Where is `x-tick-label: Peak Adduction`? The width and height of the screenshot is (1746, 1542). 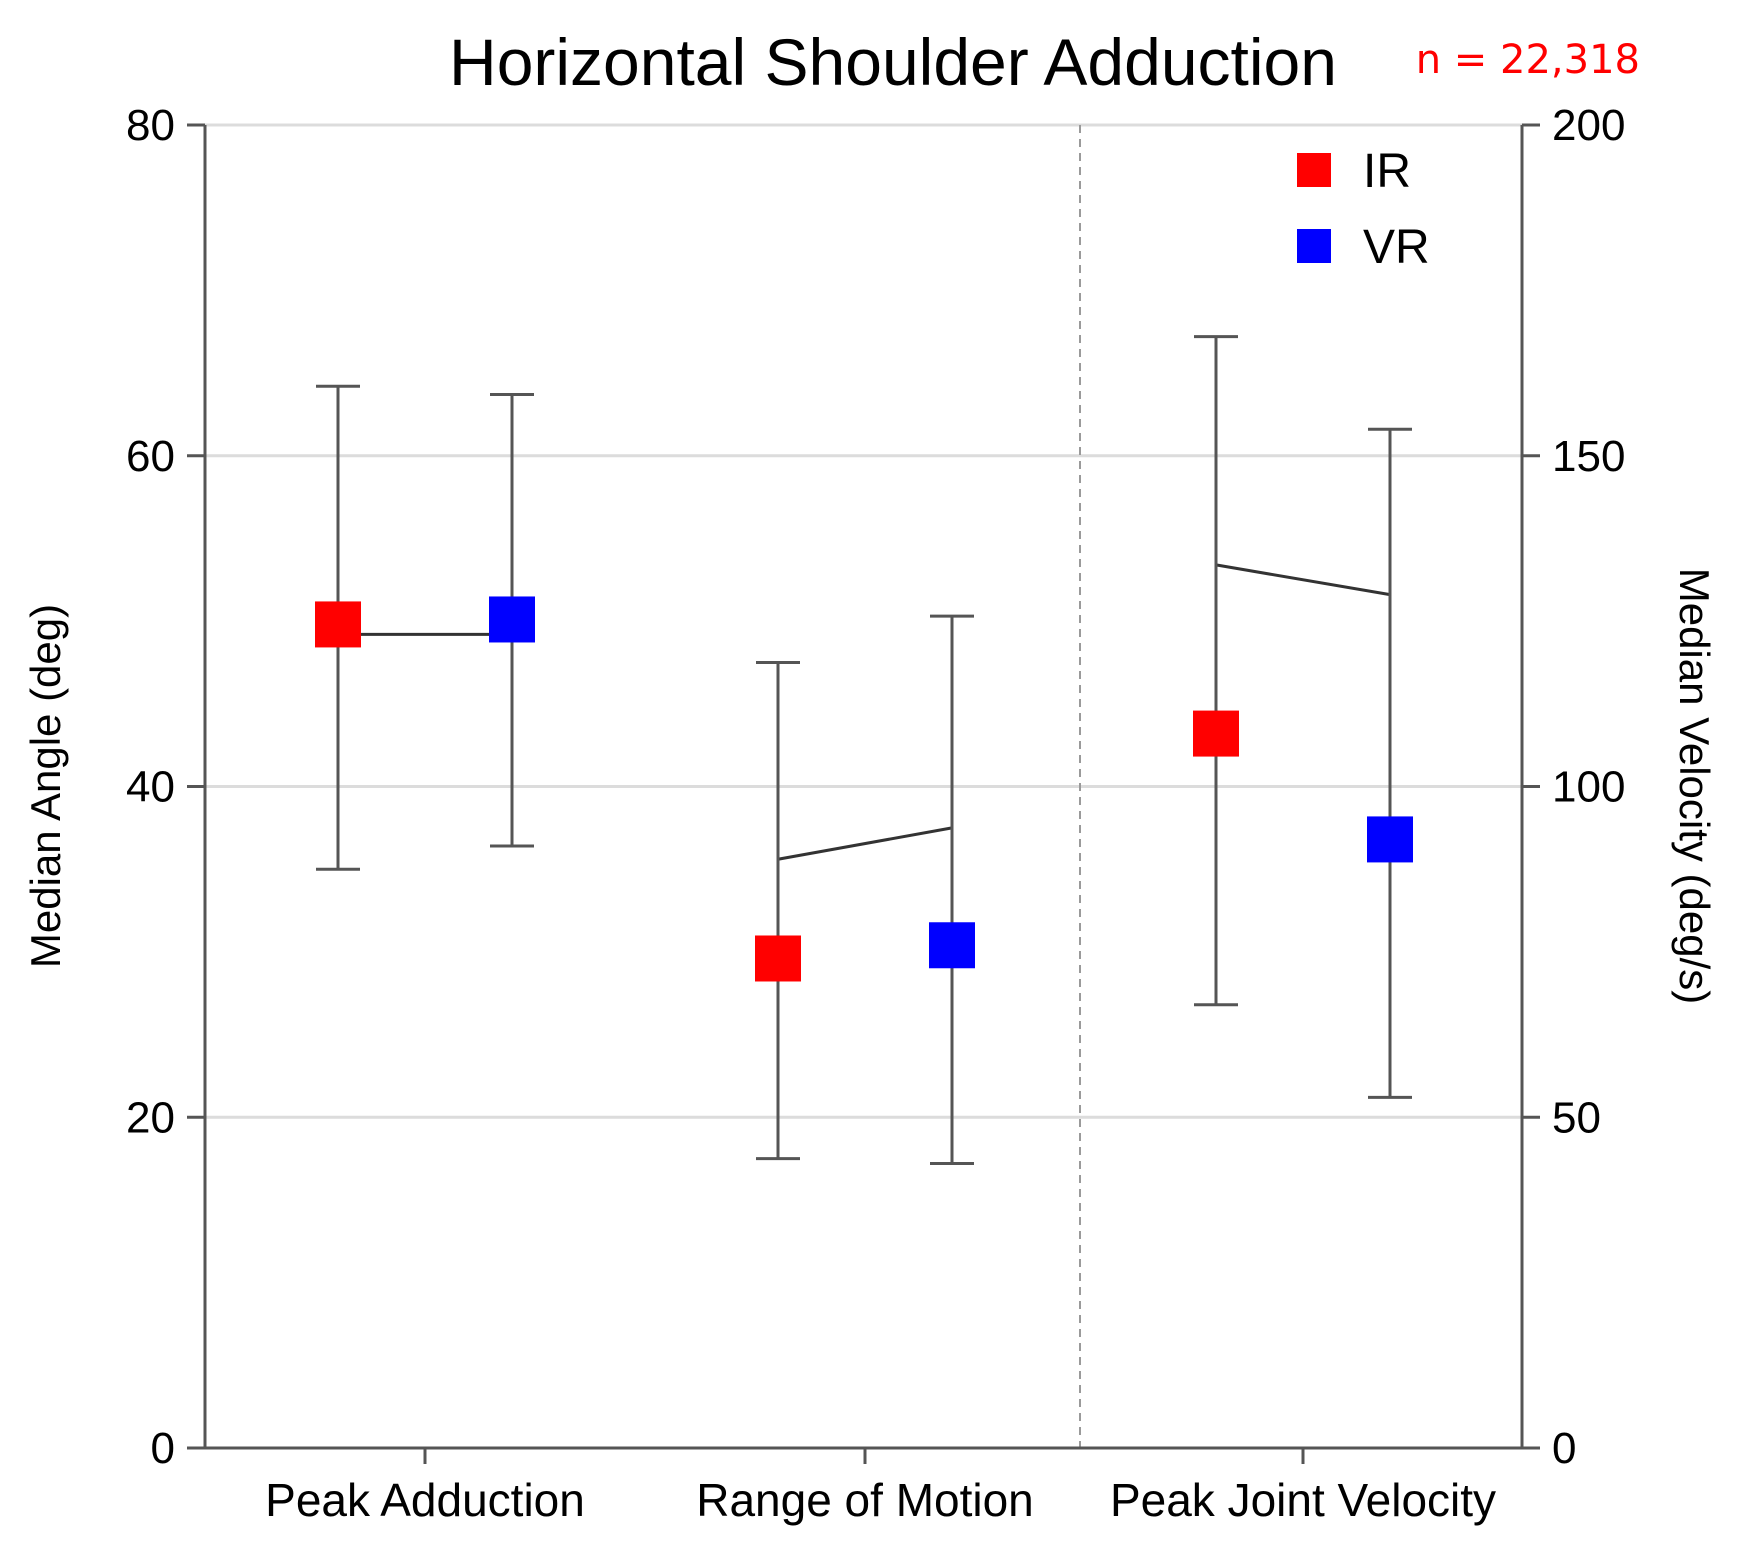 x-tick-label: Peak Adduction is located at coordinates (425, 1500).